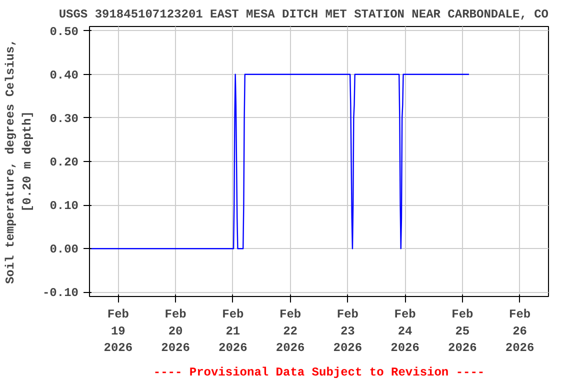 The width and height of the screenshot is (576, 384). What do you see at coordinates (319, 373) in the screenshot?
I see `text: ---- Provisional Data Subject to Revision ----` at bounding box center [319, 373].